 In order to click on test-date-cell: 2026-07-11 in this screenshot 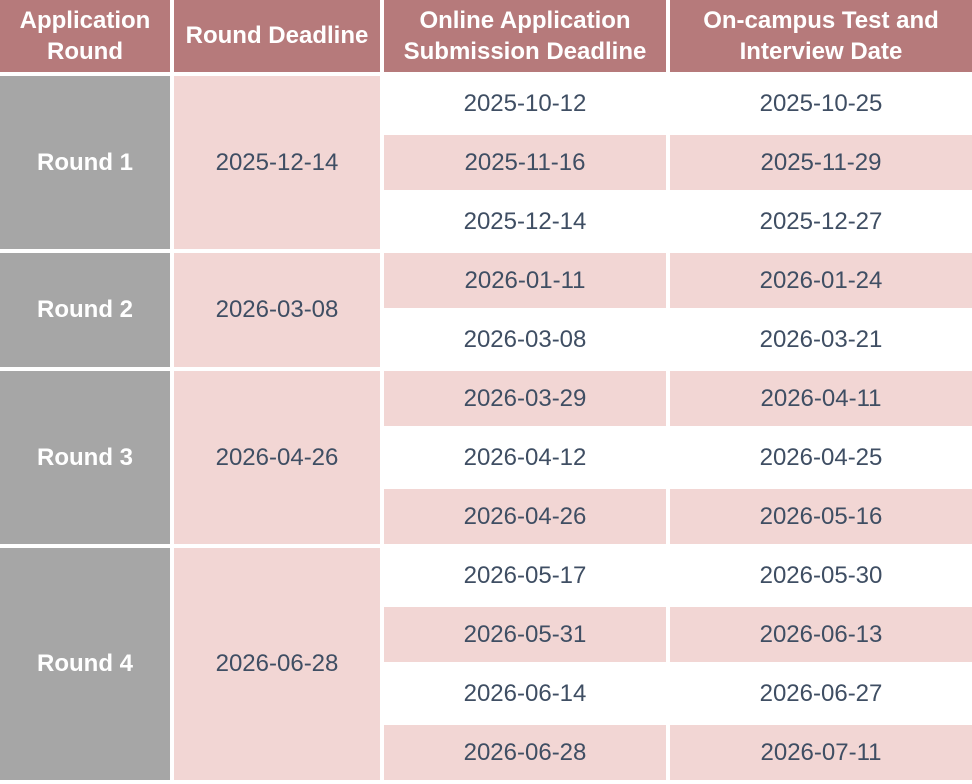, I will do `click(820, 753)`.